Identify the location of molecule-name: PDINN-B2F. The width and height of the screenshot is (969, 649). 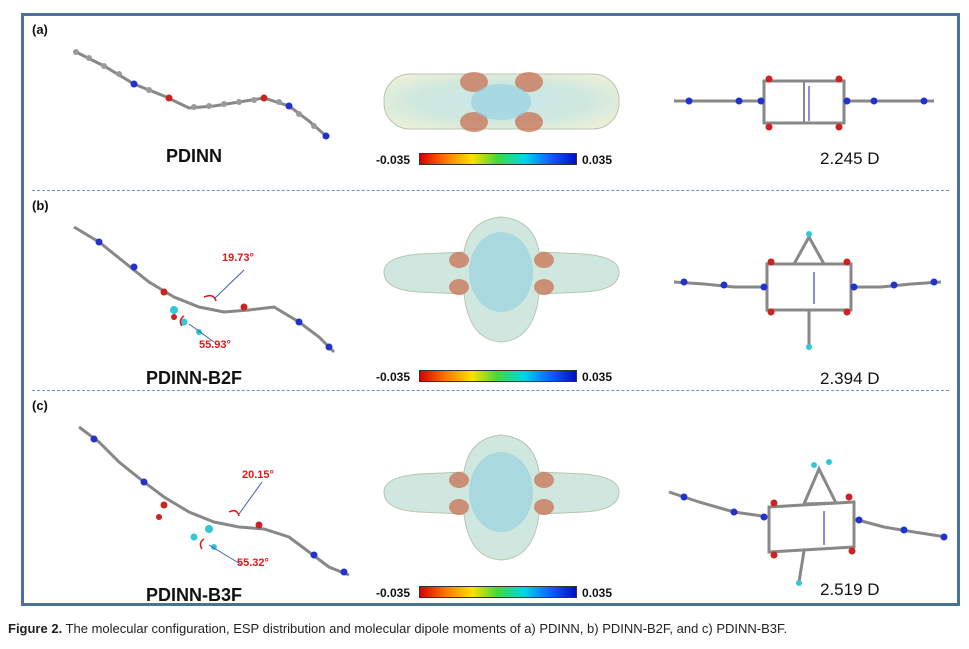
(193, 378).